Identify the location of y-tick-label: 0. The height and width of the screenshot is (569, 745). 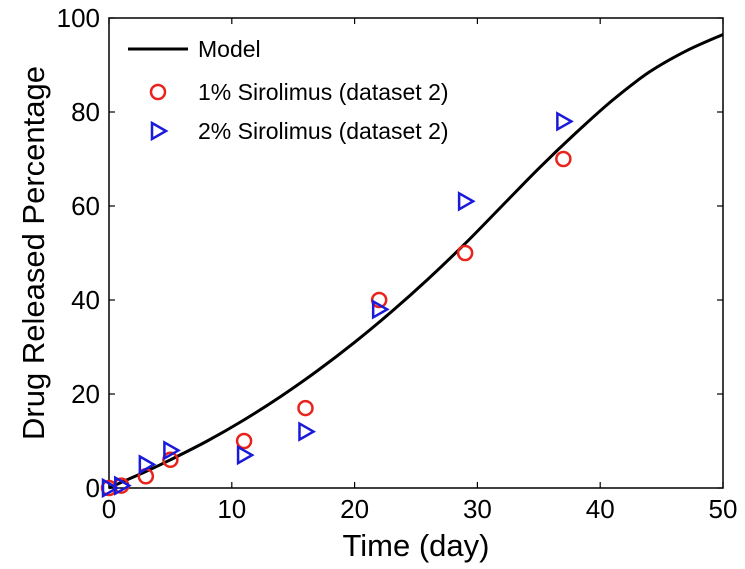
(93, 488).